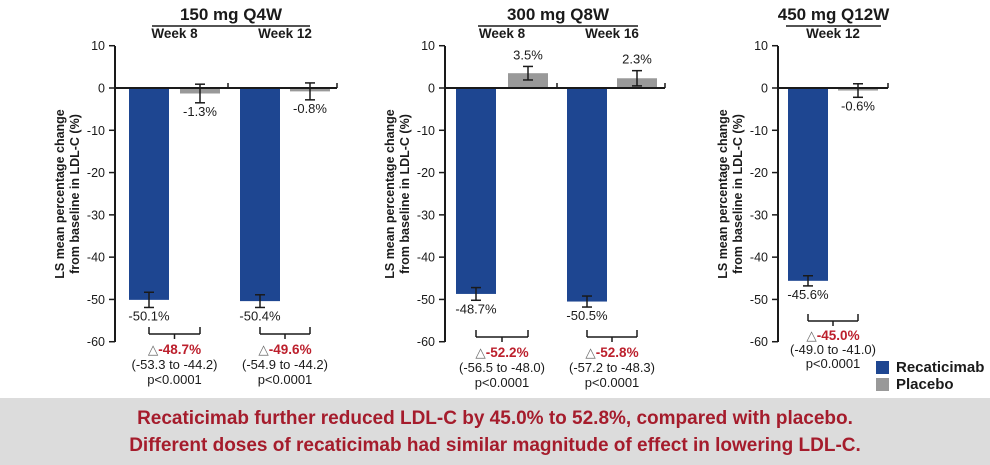 Image resolution: width=990 pixels, height=465 pixels. What do you see at coordinates (587, 315) in the screenshot?
I see `bar-value-label: -50.5%` at bounding box center [587, 315].